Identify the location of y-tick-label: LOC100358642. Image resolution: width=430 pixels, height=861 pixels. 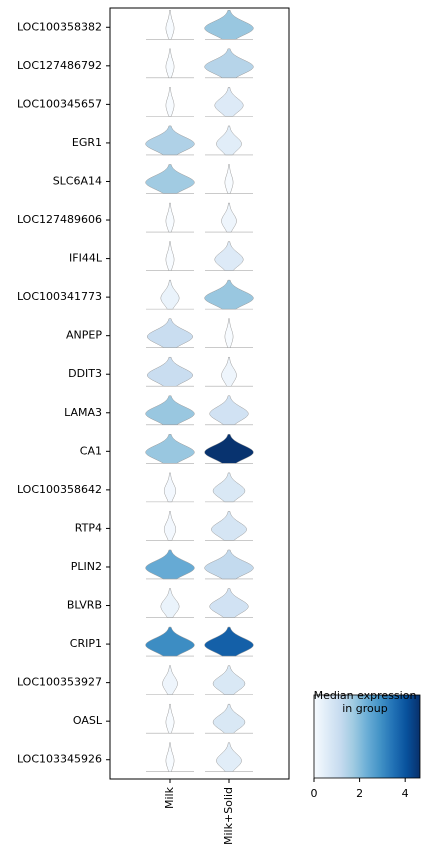
(59, 489).